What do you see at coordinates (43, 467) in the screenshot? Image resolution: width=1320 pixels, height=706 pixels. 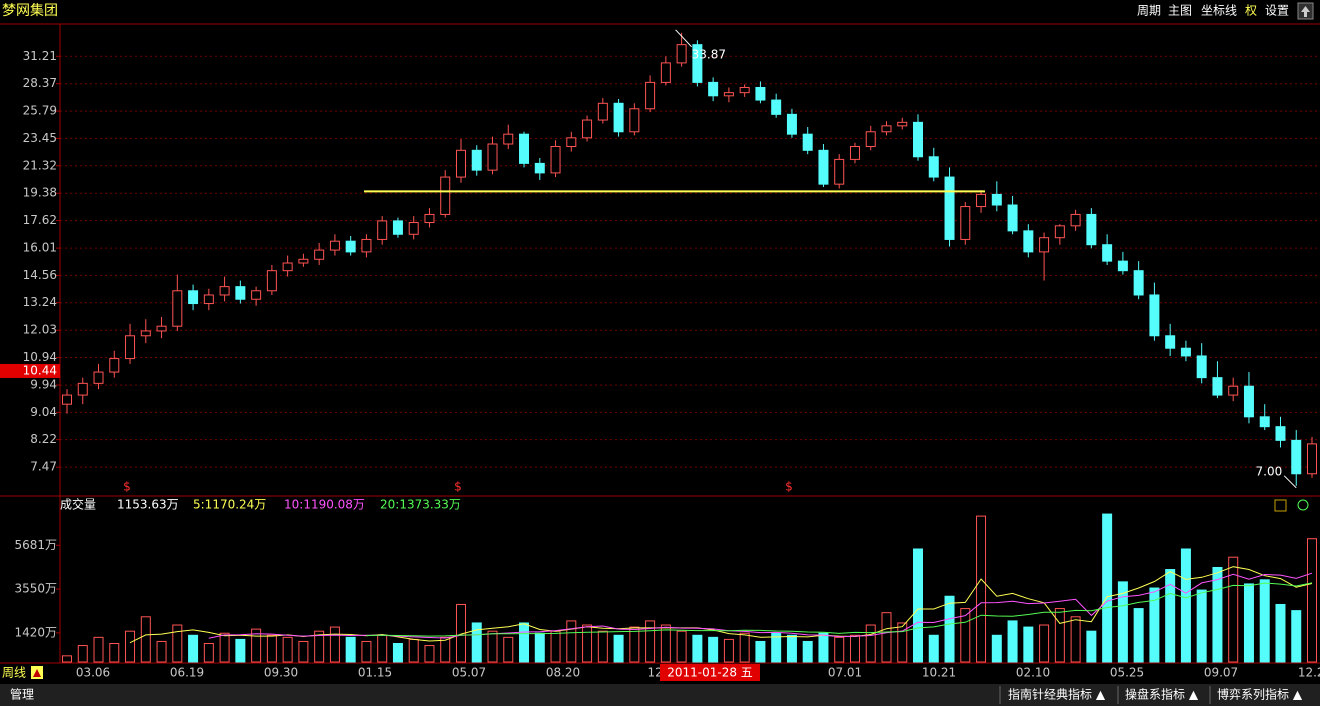 I see `y-tick-label: 7.47` at bounding box center [43, 467].